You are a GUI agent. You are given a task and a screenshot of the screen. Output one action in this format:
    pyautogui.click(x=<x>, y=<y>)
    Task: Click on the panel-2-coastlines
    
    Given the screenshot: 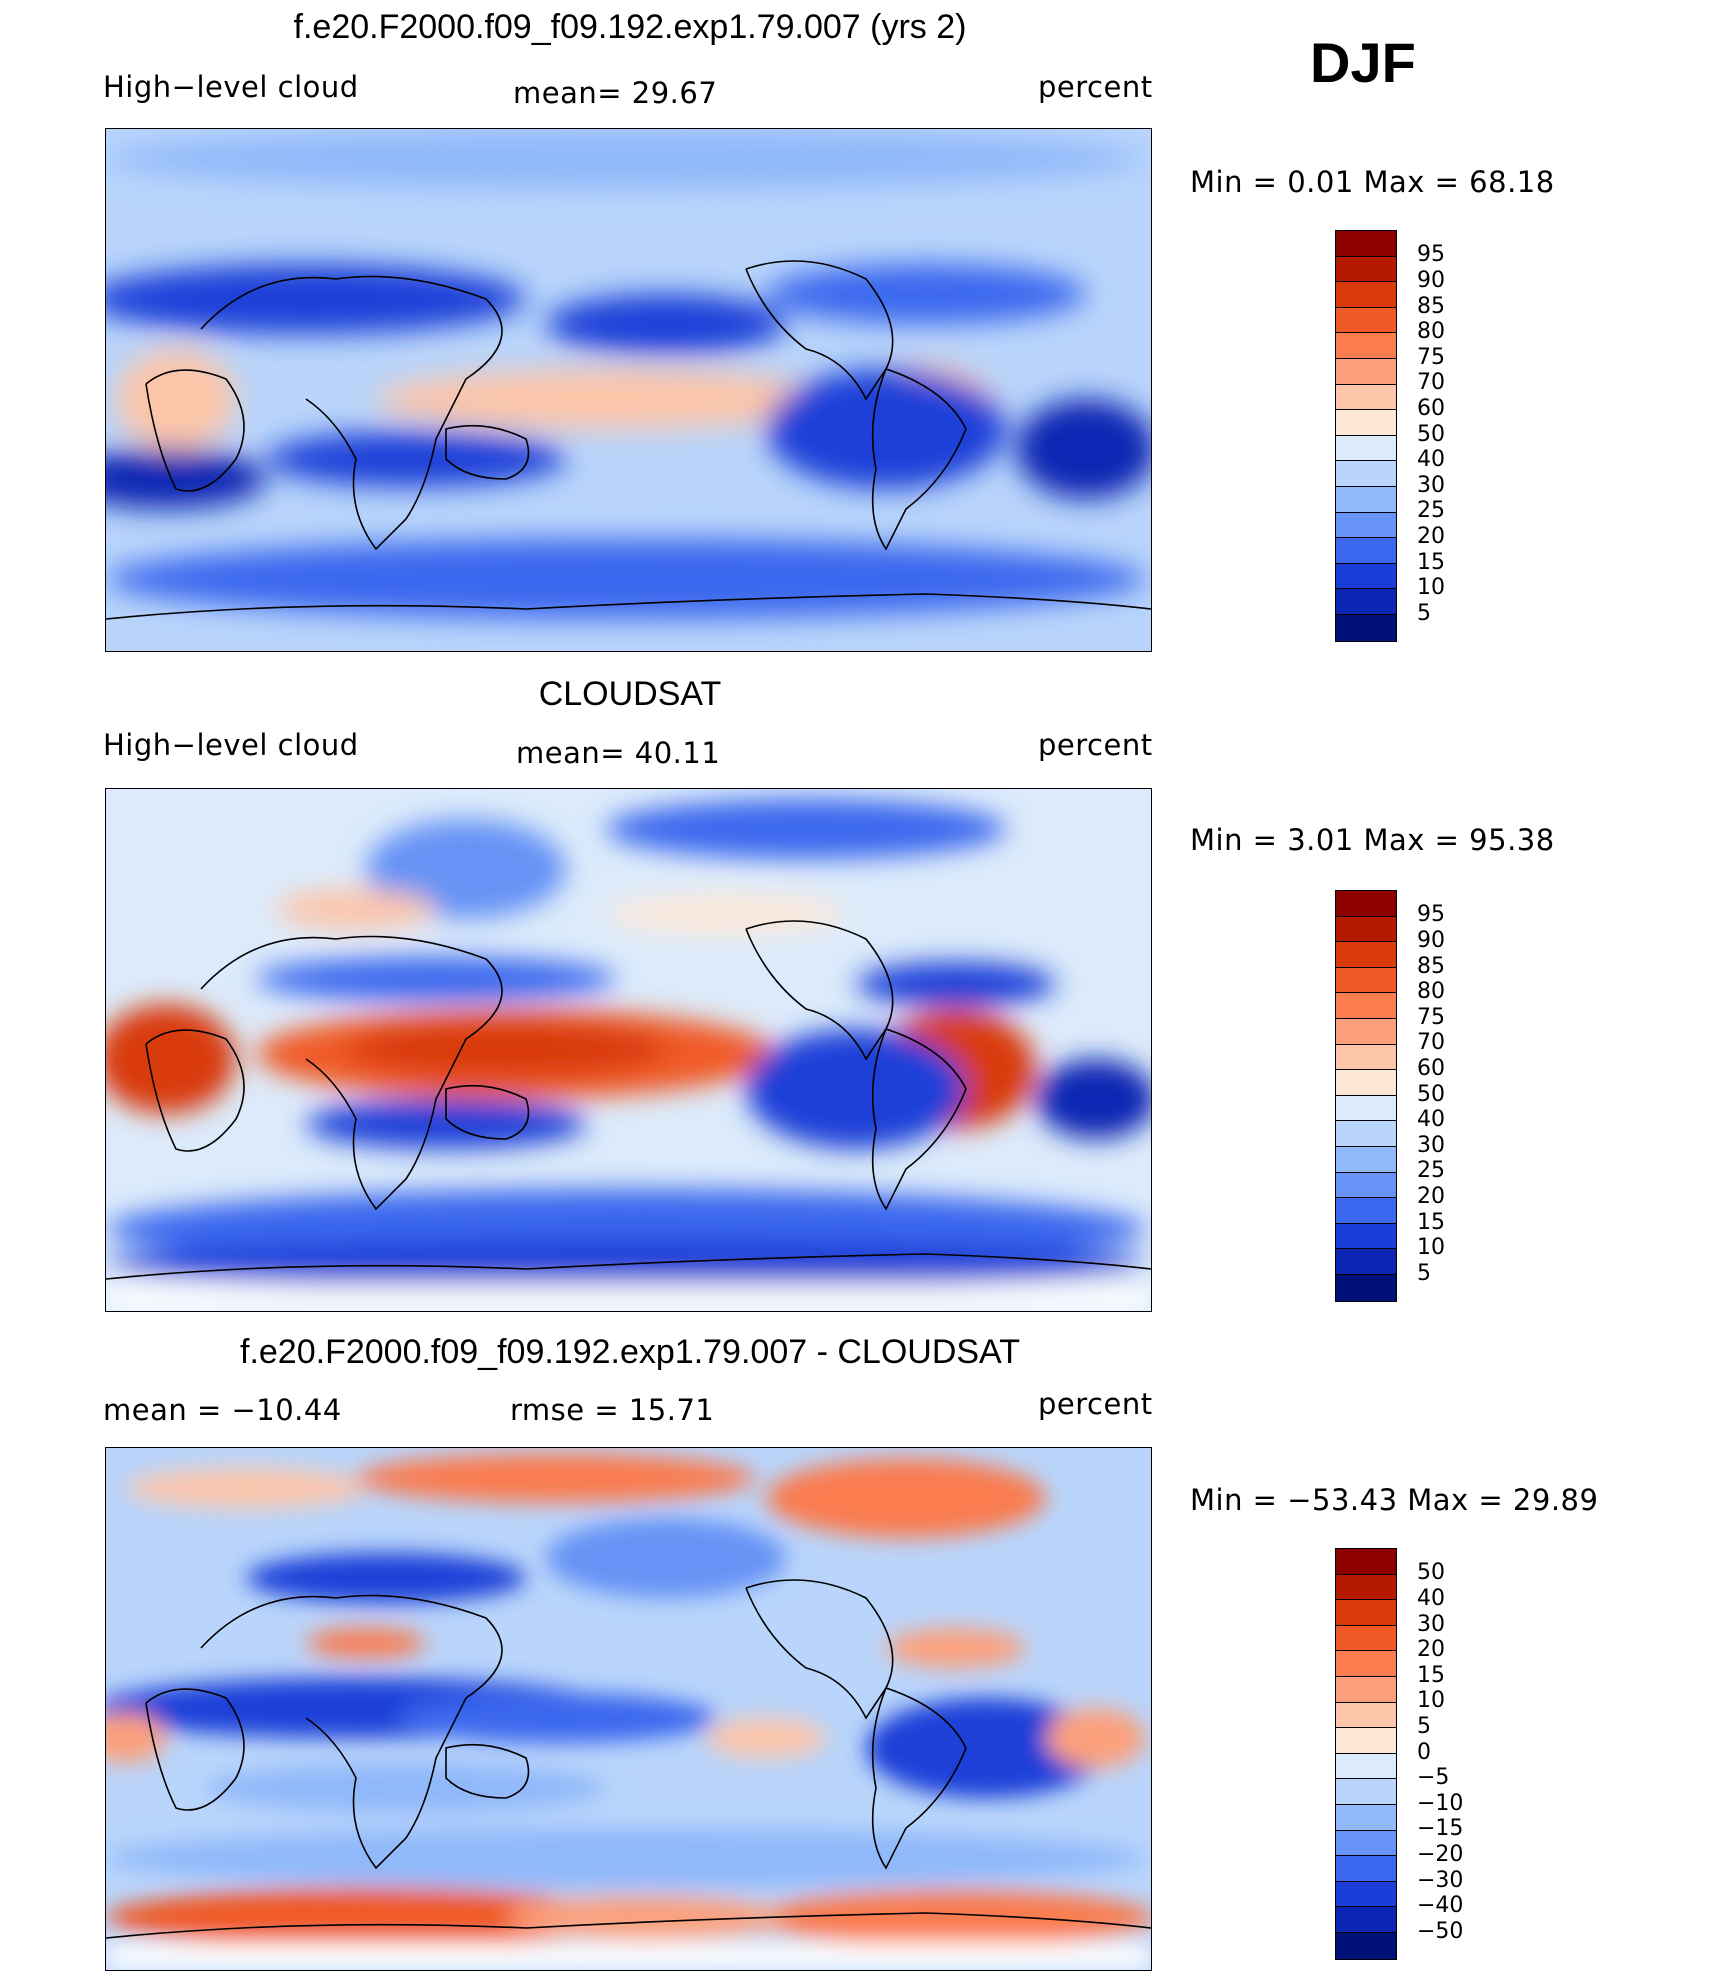 What is the action you would take?
    pyautogui.click(x=628, y=1100)
    